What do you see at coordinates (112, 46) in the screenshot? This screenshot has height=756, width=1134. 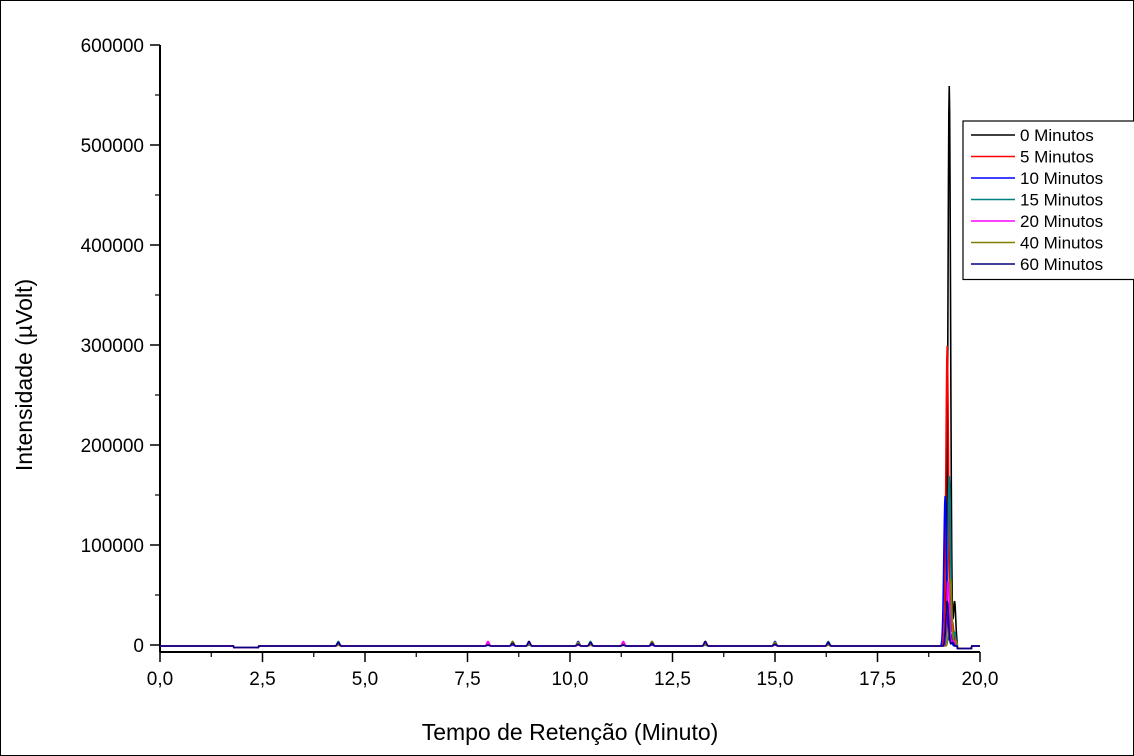 I see `y-tick-label: 600000` at bounding box center [112, 46].